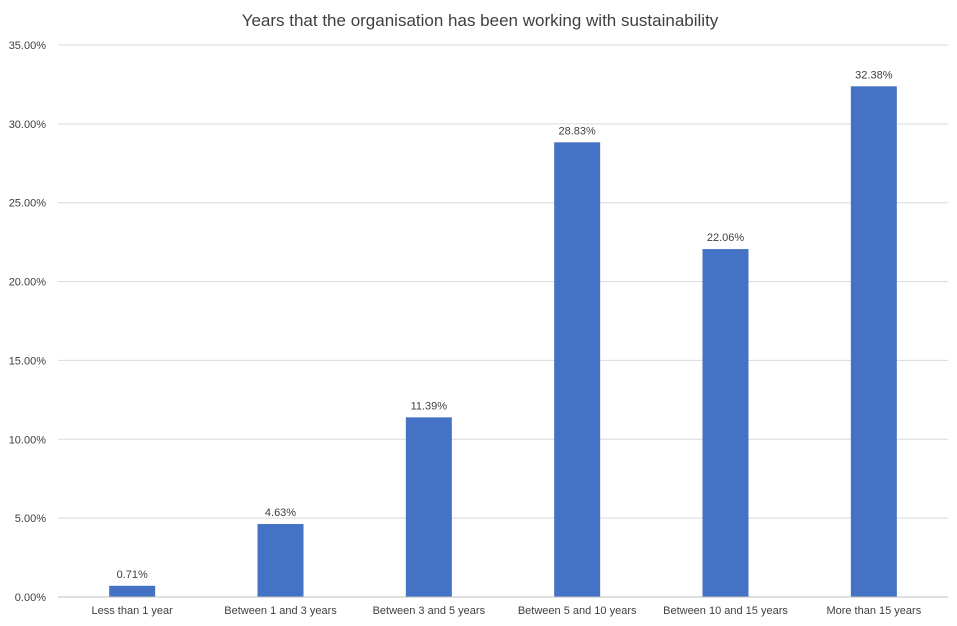 The width and height of the screenshot is (957, 626). I want to click on x-category-label: Between 1 and 3 years, so click(280, 611).